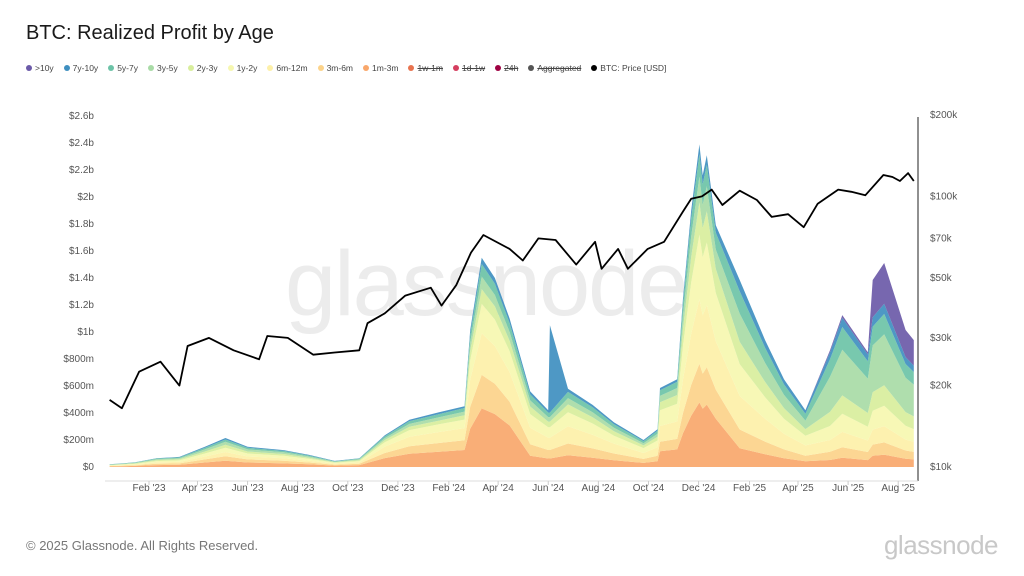 The image size is (1024, 576). What do you see at coordinates (298, 488) in the screenshot?
I see `x-tick-label: Aug '23` at bounding box center [298, 488].